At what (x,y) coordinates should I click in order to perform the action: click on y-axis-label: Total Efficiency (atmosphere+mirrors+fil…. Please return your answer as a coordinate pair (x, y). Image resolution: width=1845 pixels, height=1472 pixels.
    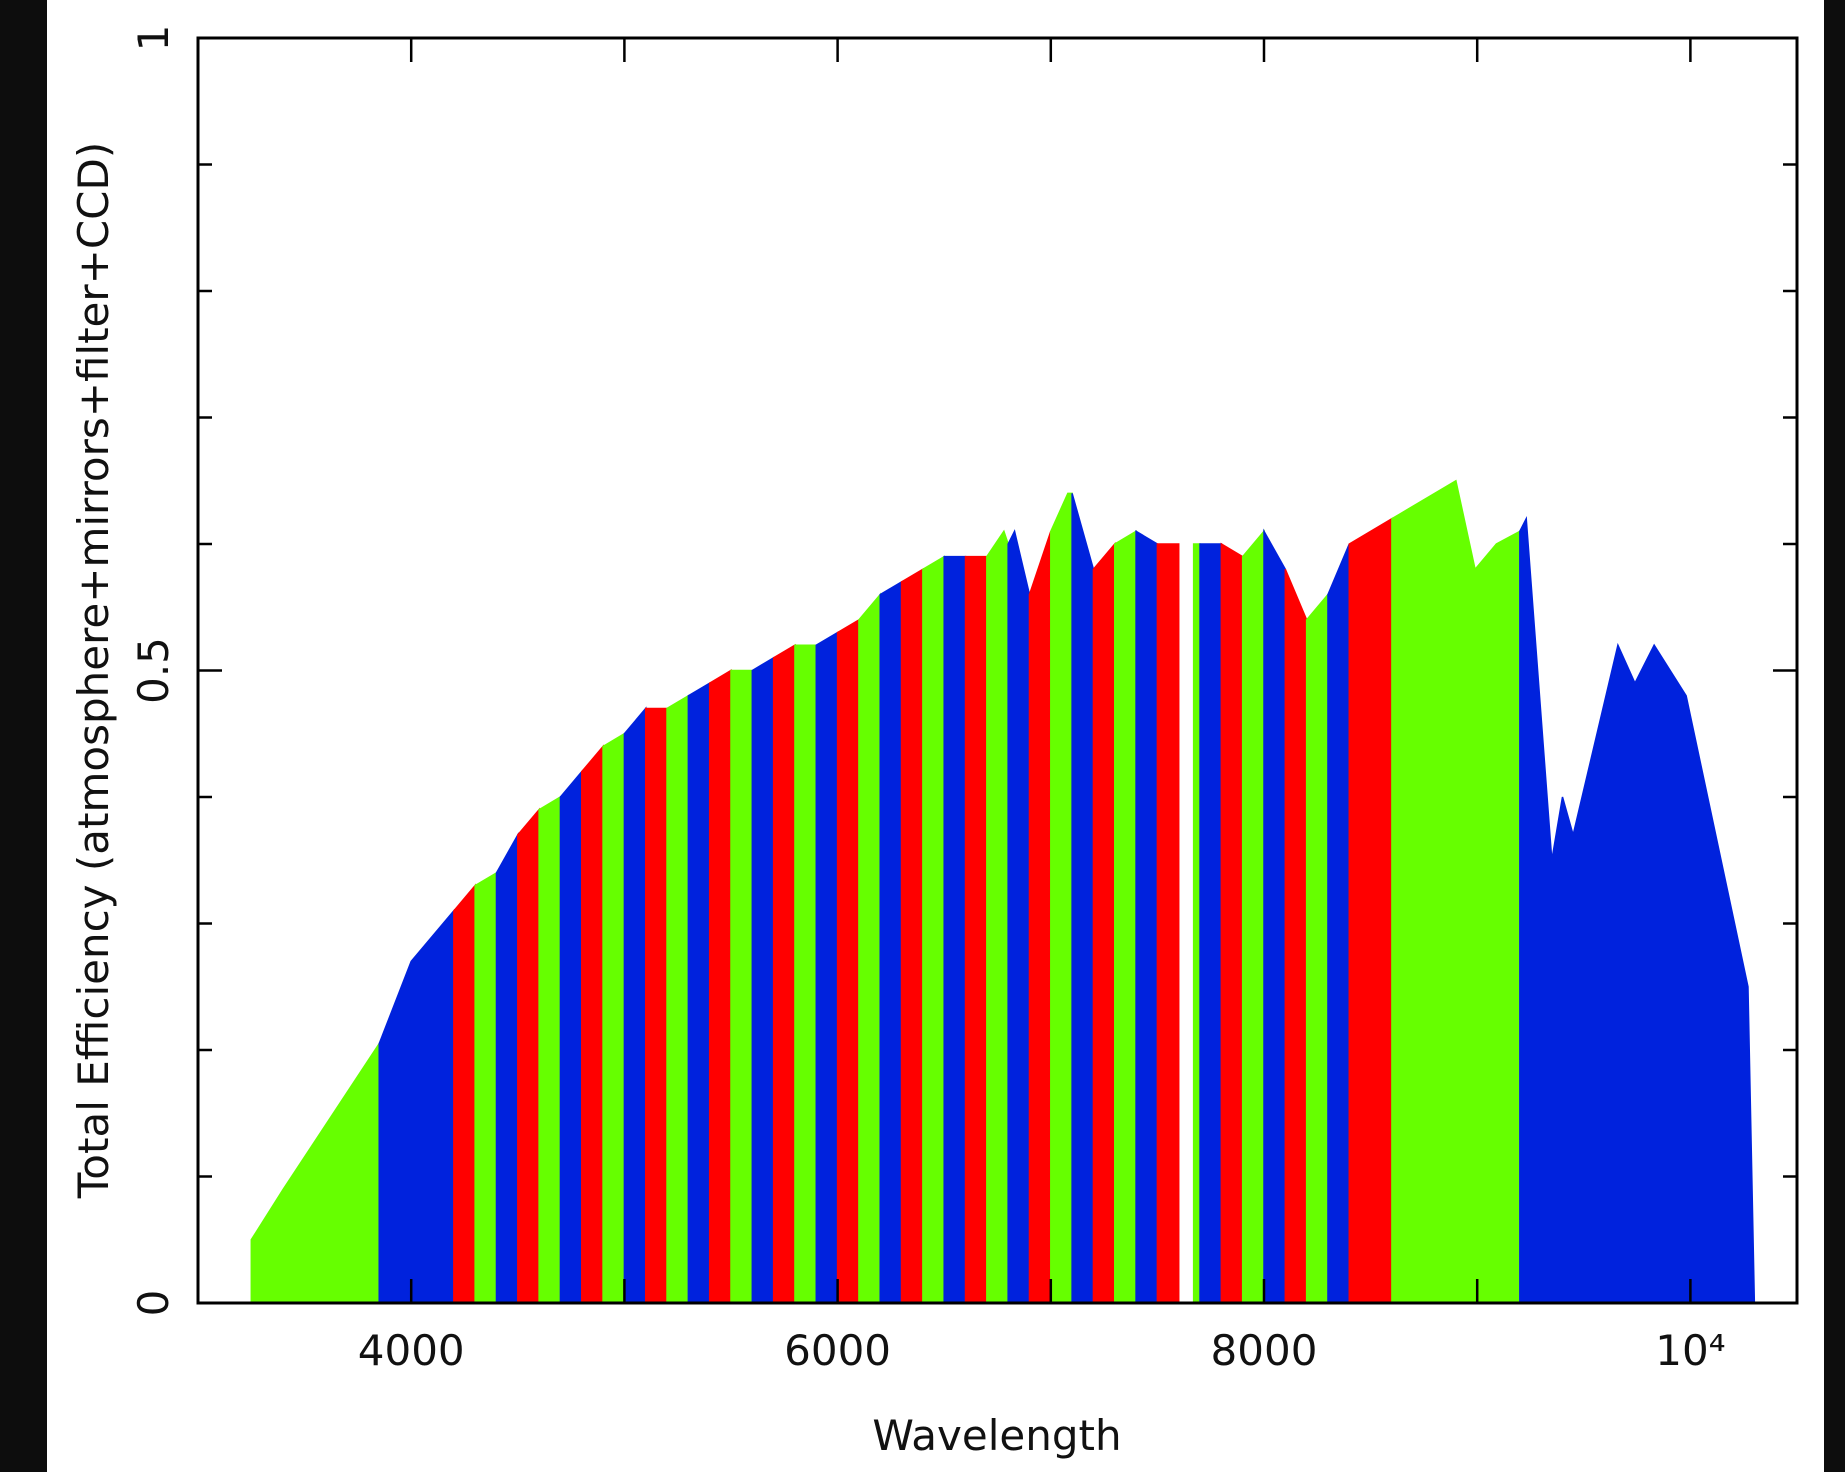
    Looking at the image, I should click on (93, 670).